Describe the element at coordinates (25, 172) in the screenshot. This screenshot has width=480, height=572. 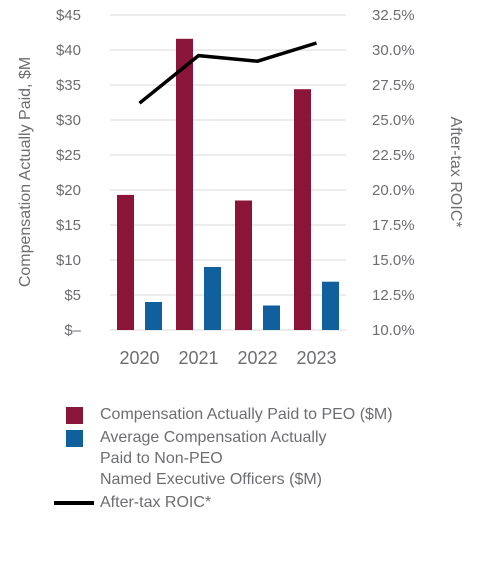
I see `left-axis-title: Compensation Actually Paid, $M` at that location.